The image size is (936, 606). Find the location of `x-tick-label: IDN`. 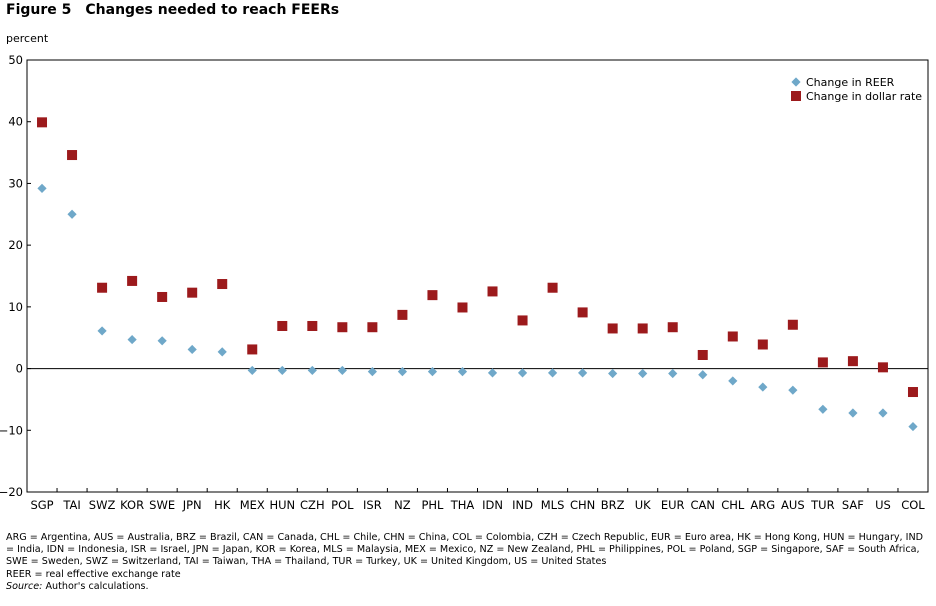

x-tick-label: IDN is located at coordinates (492, 505).